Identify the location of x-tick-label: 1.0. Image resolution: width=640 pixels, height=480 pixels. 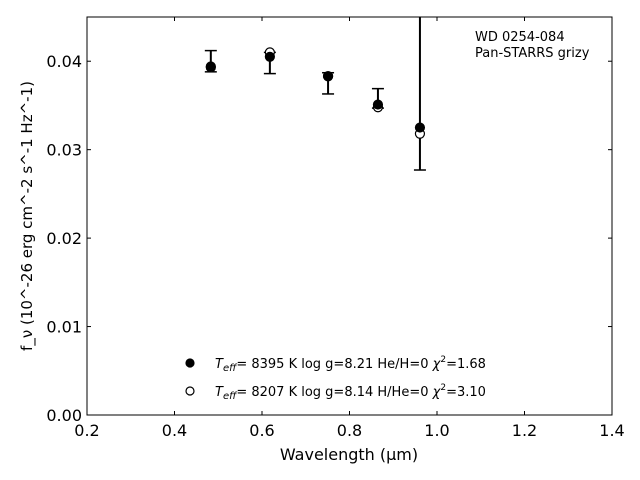
(436, 430).